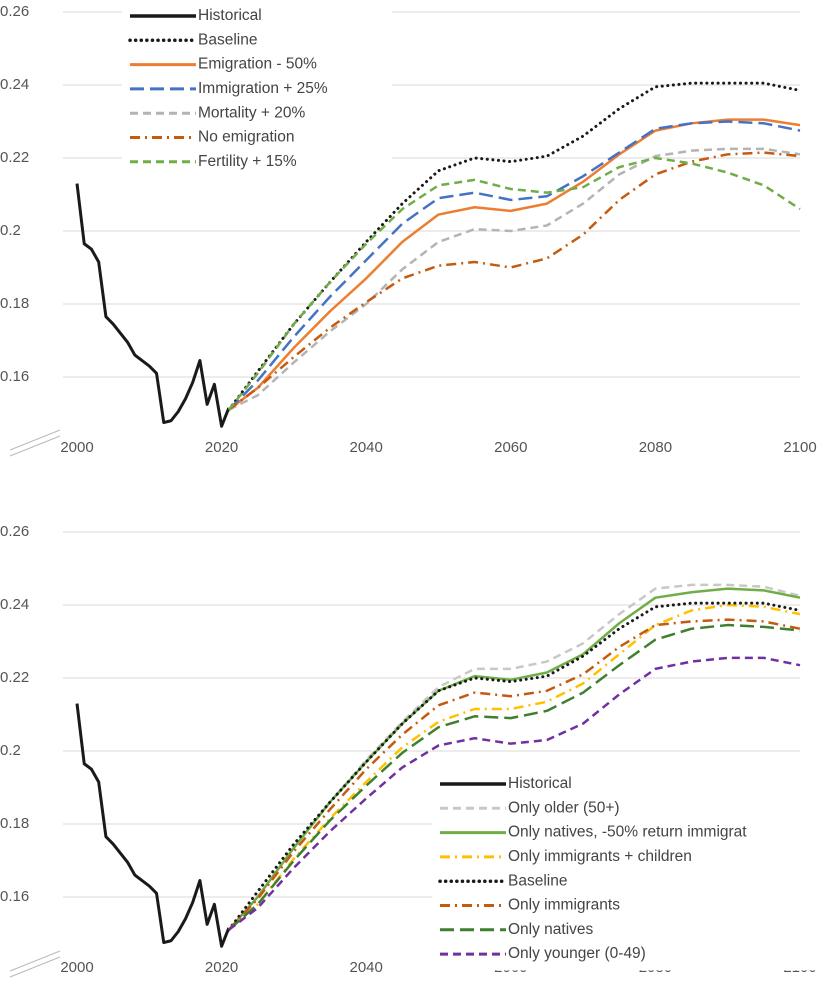 Image resolution: width=828 pixels, height=1008 pixels. What do you see at coordinates (257, 64) in the screenshot?
I see `legend-label: Emigration - 50%` at bounding box center [257, 64].